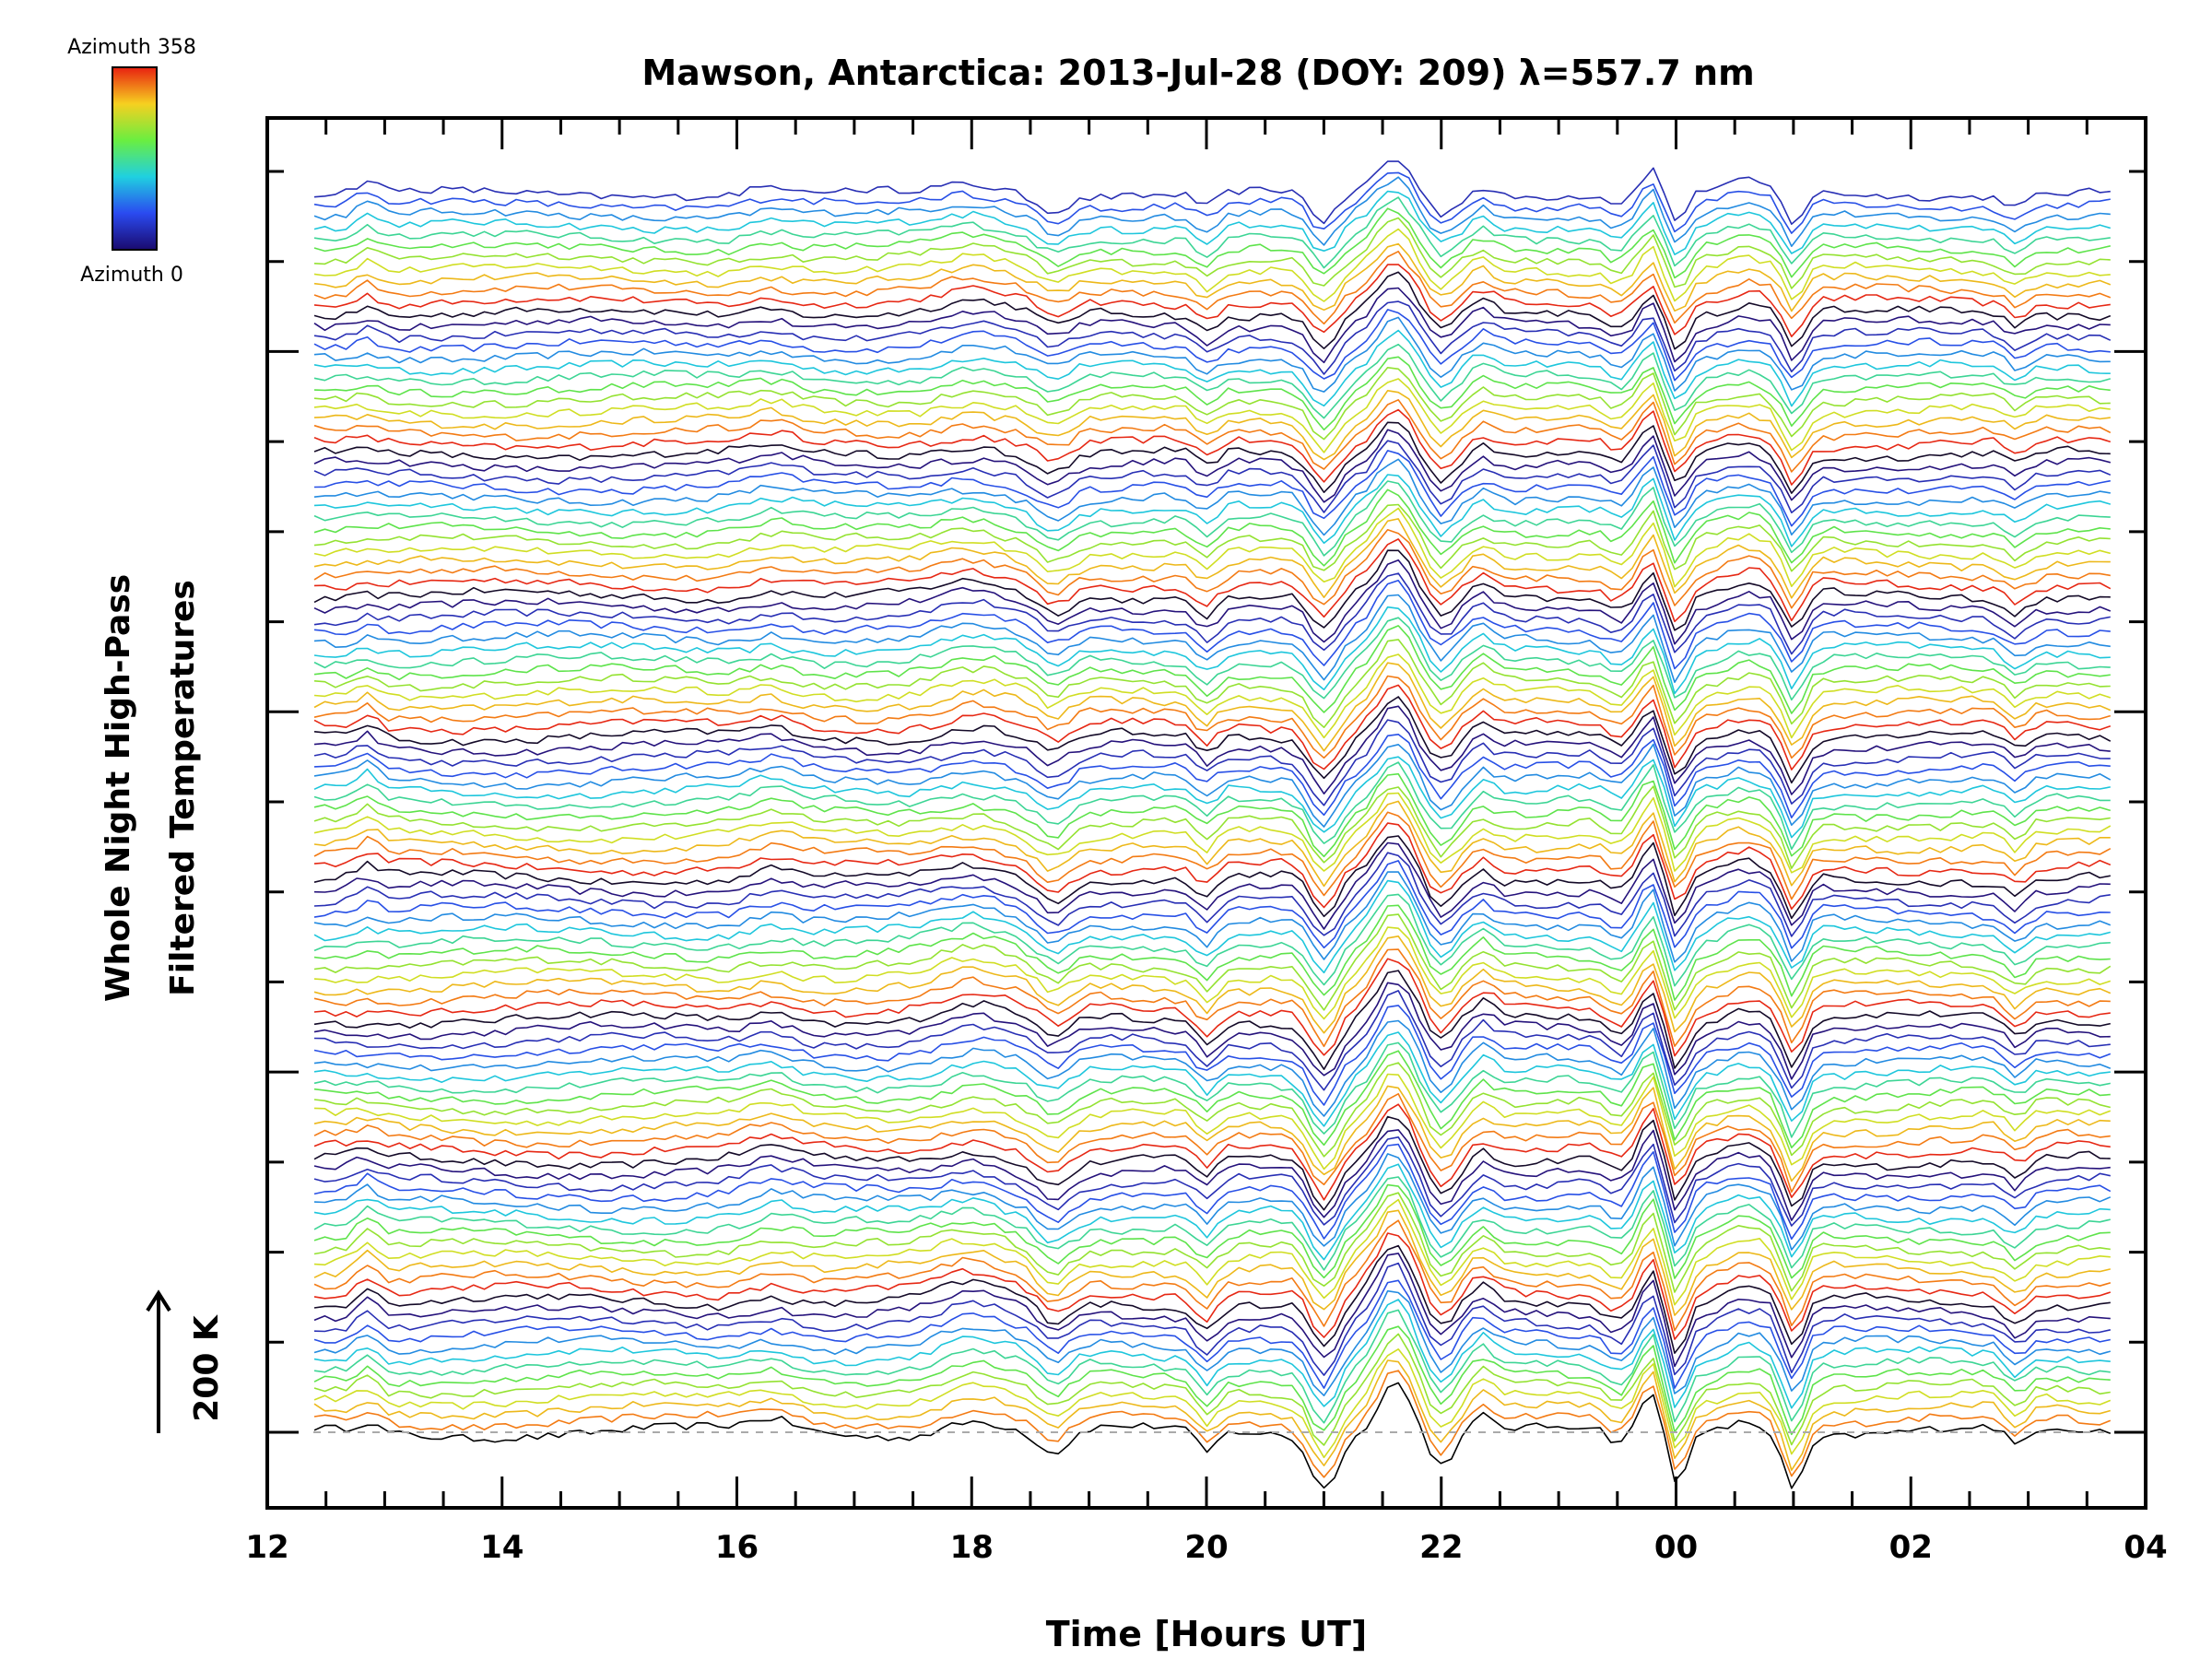 This screenshot has height=1659, width=2212. Describe the element at coordinates (131, 47) in the screenshot. I see `colorbar-top-label: Azimuth 358` at that location.